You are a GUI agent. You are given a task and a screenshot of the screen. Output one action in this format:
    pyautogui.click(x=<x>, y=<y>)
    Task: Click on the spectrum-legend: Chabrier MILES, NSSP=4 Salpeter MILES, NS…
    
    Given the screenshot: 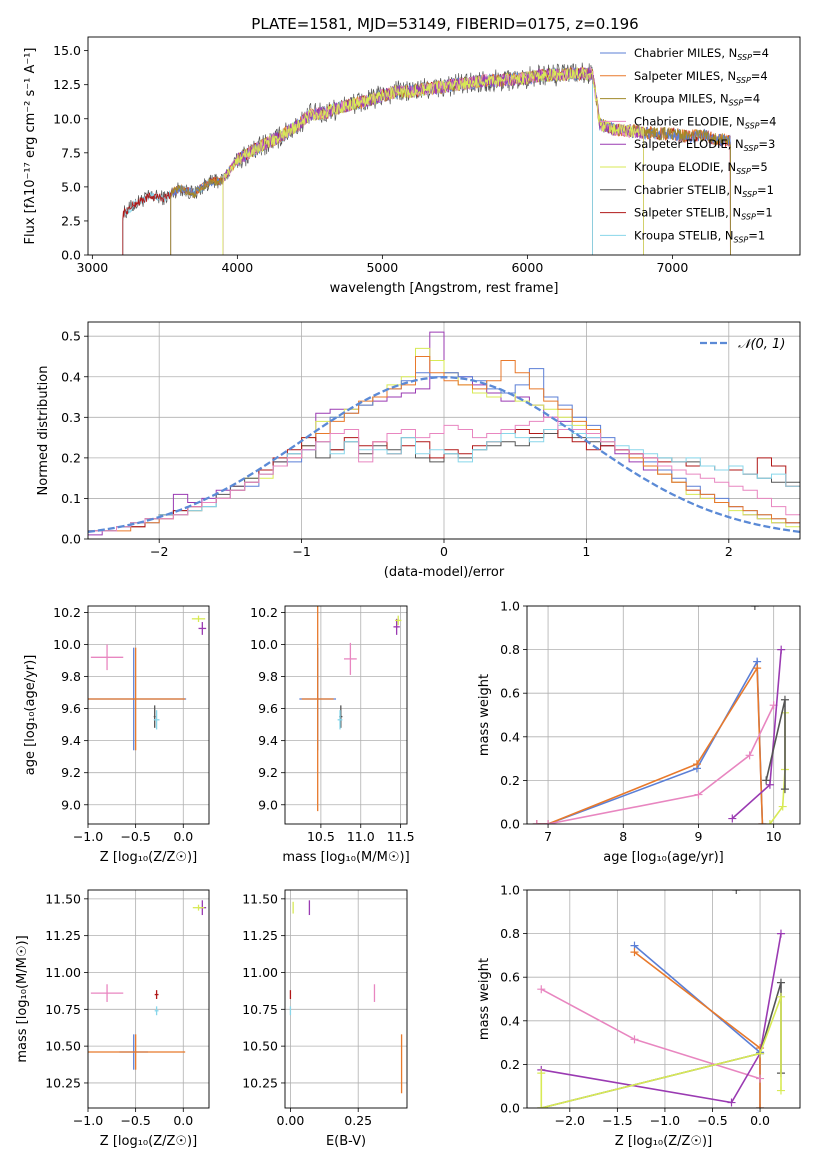 What is the action you would take?
    pyautogui.click(x=688, y=145)
    